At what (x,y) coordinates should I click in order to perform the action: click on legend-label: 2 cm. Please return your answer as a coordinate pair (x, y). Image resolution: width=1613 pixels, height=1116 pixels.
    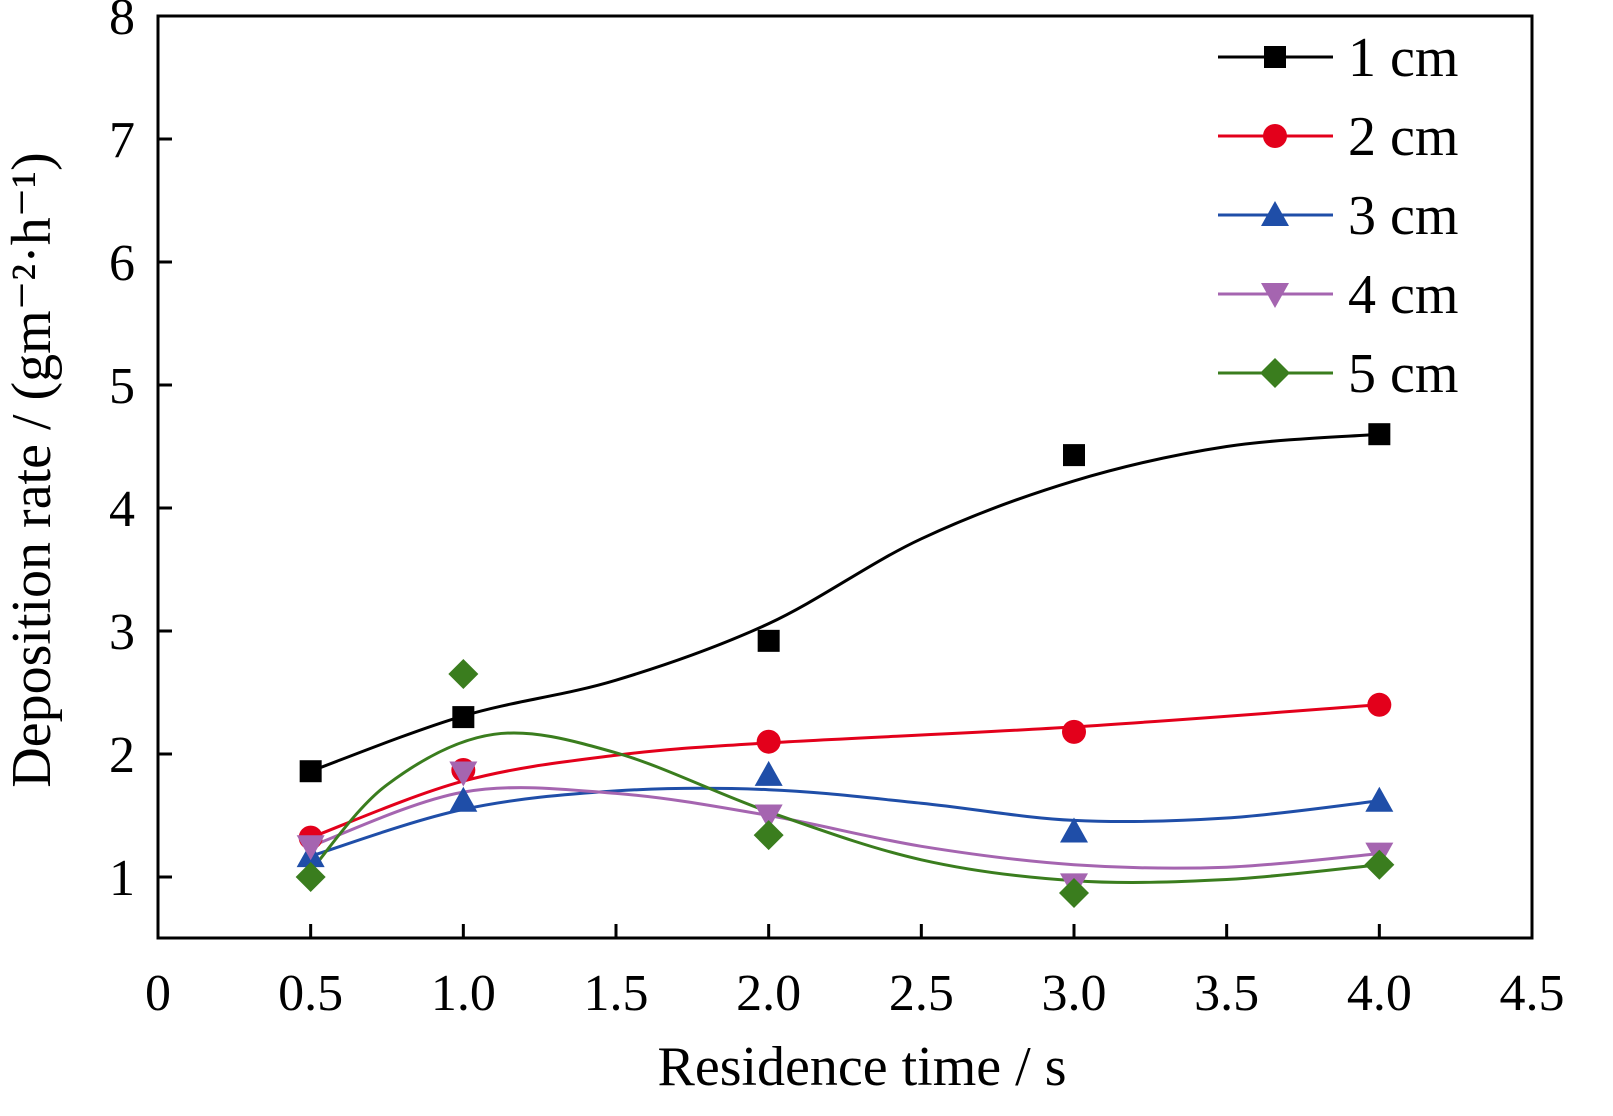
    Looking at the image, I should click on (1403, 137).